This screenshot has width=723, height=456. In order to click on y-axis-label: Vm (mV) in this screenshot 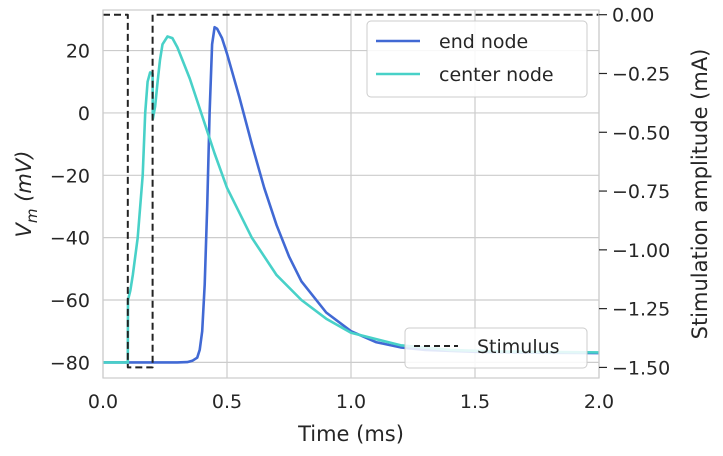, I will do `click(26, 194)`.